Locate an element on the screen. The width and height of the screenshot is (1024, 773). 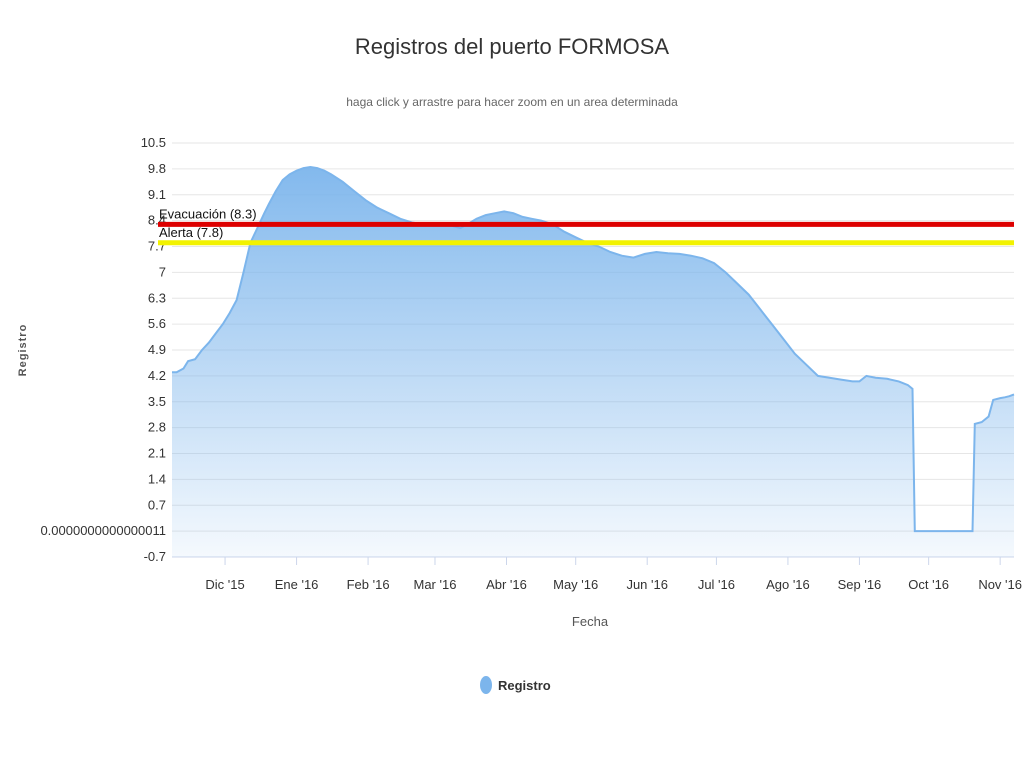
y-tick-label: -0.7 is located at coordinates (155, 556).